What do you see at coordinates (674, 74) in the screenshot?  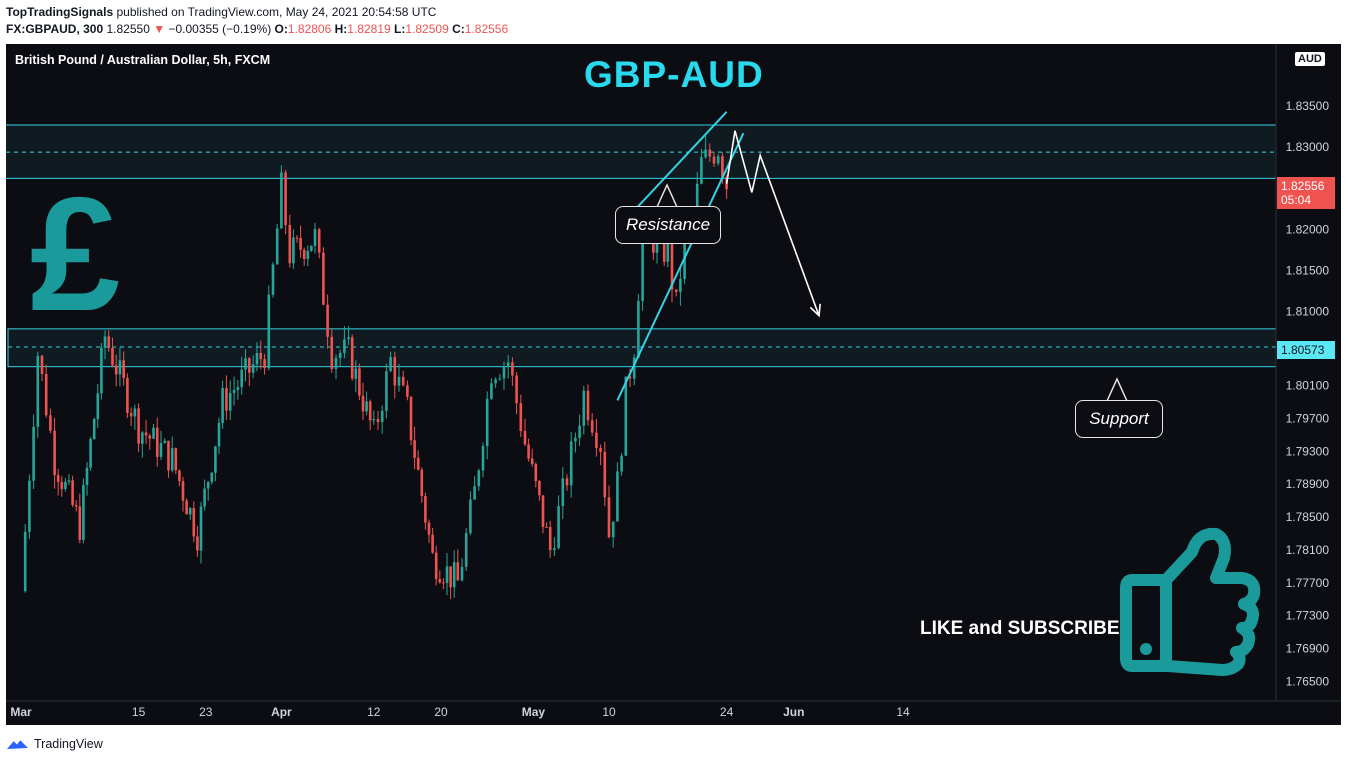 I see `chart-title: GBP-AUD` at bounding box center [674, 74].